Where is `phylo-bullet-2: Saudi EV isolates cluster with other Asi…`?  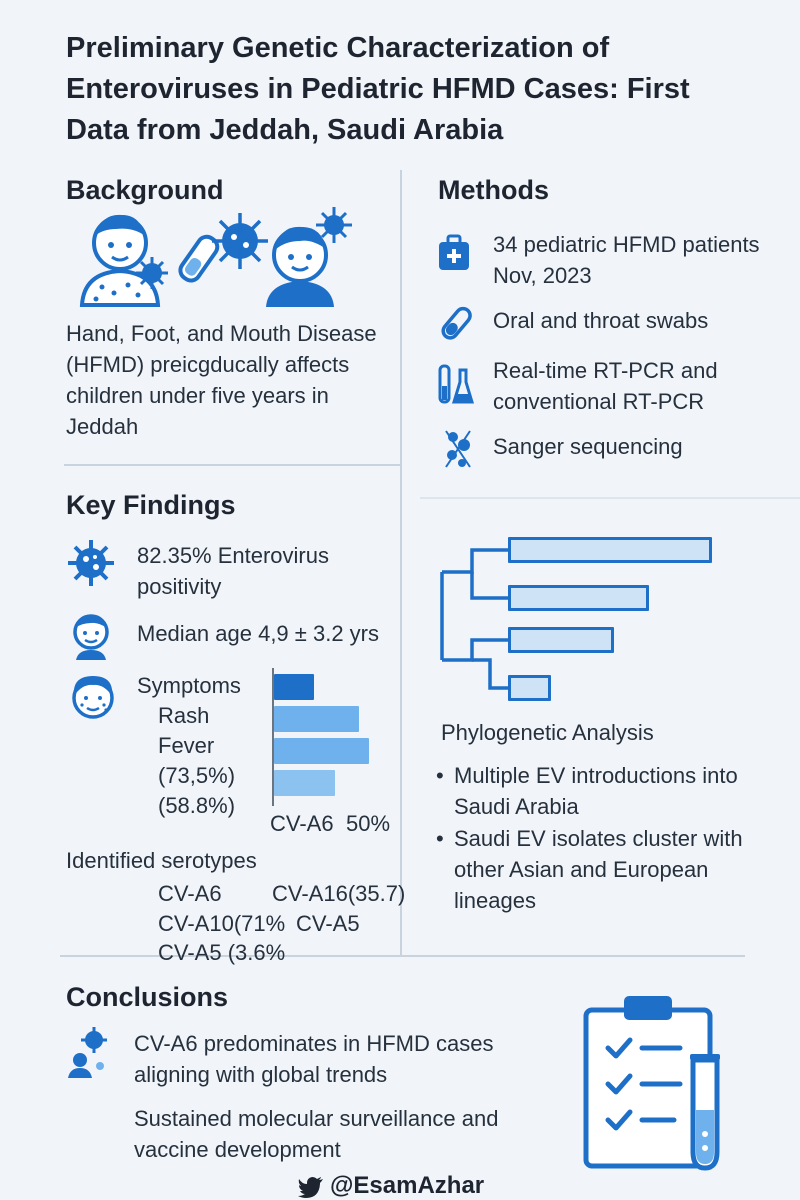 phylo-bullet-2: Saudi EV isolates cluster with other Asi… is located at coordinates (598, 869).